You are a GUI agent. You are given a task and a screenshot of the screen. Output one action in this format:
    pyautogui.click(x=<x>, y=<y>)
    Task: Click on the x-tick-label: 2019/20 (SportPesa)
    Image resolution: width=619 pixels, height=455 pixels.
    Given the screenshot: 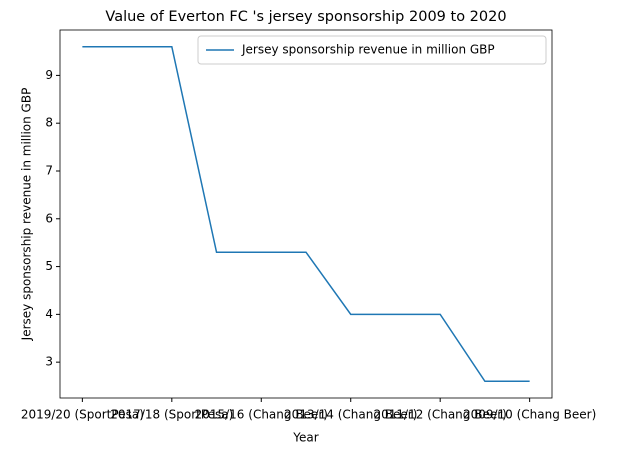 What is the action you would take?
    pyautogui.click(x=82, y=415)
    